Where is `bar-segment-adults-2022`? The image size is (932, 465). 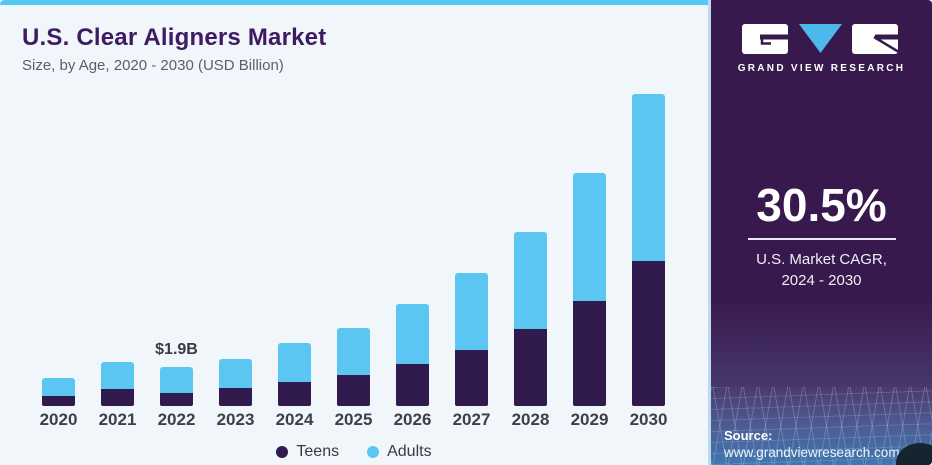
bar-segment-adults-2022 is located at coordinates (176, 380).